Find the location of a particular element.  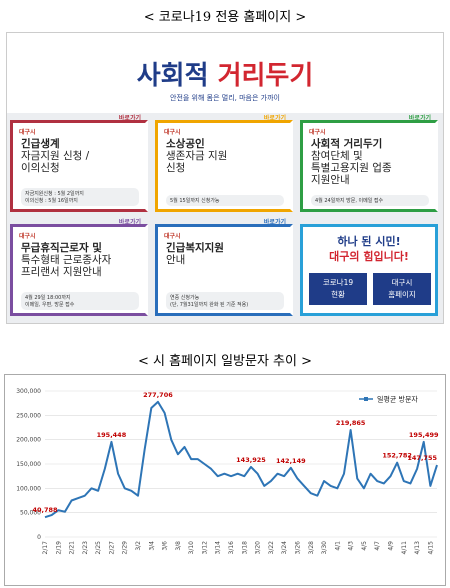

x-tick-label: 3/18 is located at coordinates (244, 548).